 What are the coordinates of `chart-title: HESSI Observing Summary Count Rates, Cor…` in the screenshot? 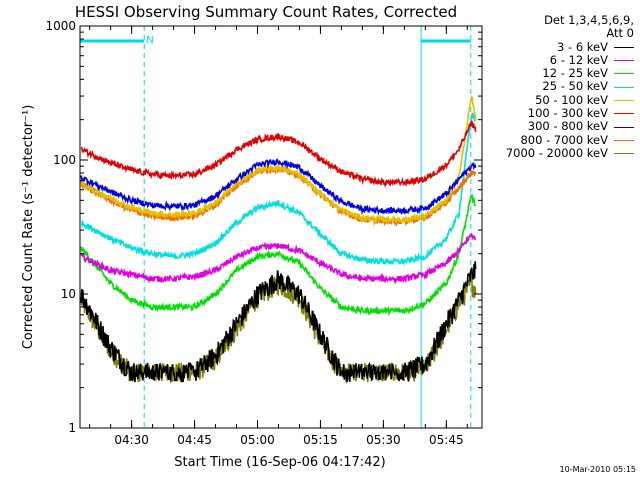 It's located at (266, 12).